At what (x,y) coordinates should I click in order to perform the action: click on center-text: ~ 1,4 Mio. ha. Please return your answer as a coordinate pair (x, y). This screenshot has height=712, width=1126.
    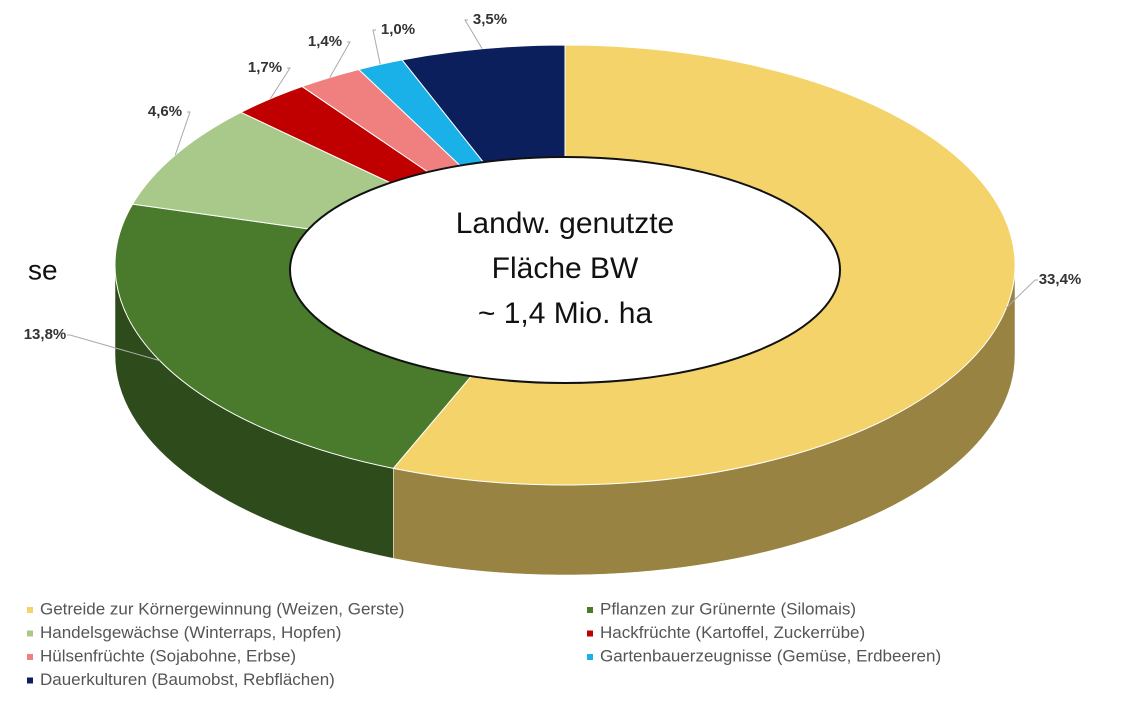
    Looking at the image, I should click on (565, 313).